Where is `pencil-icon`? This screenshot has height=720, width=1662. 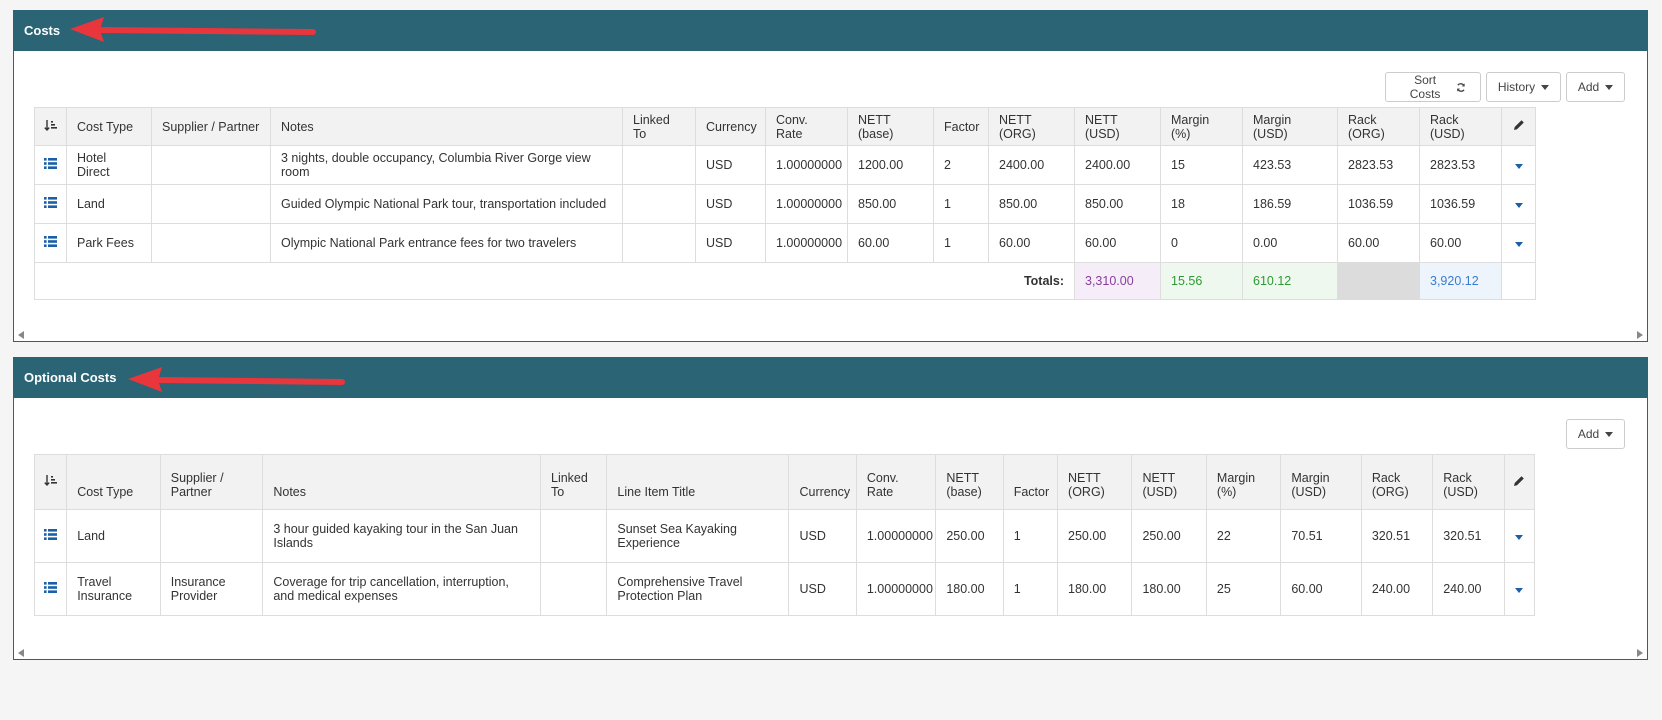 pencil-icon is located at coordinates (1518, 125).